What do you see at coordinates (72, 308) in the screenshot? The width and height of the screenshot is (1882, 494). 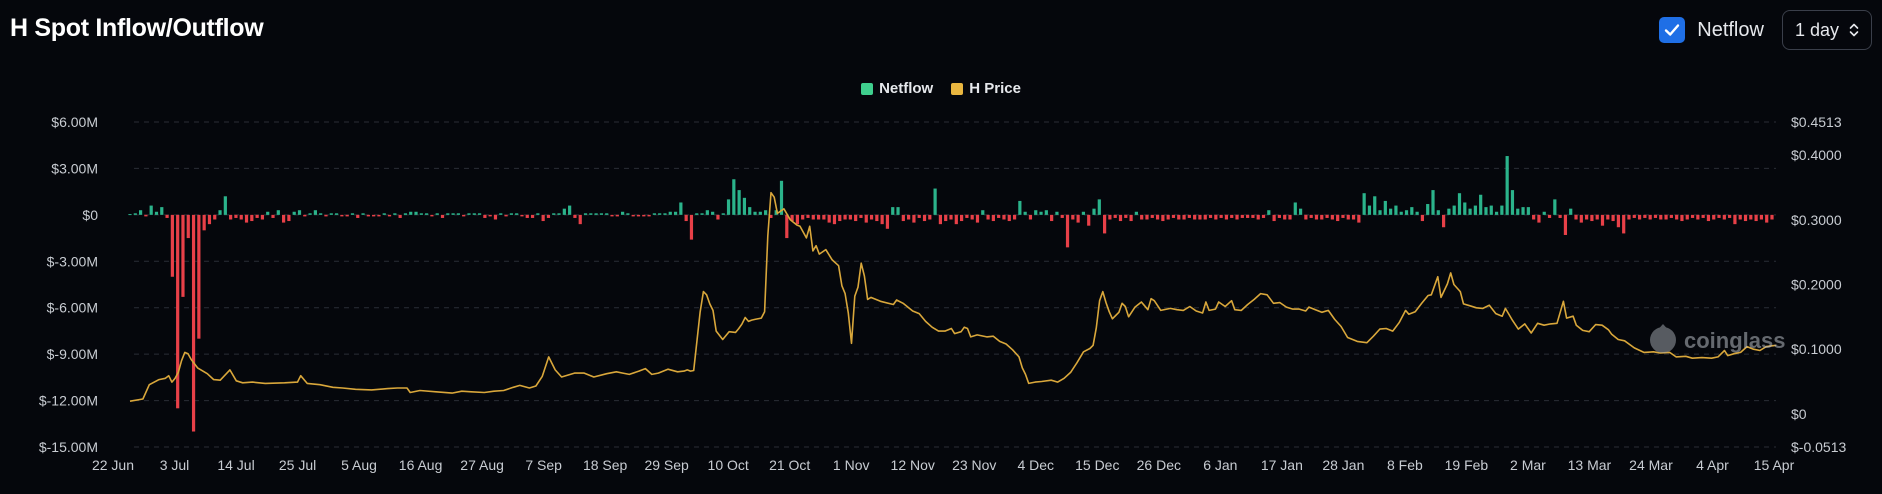 I see `y-left-tick-label: $-6.00M` at bounding box center [72, 308].